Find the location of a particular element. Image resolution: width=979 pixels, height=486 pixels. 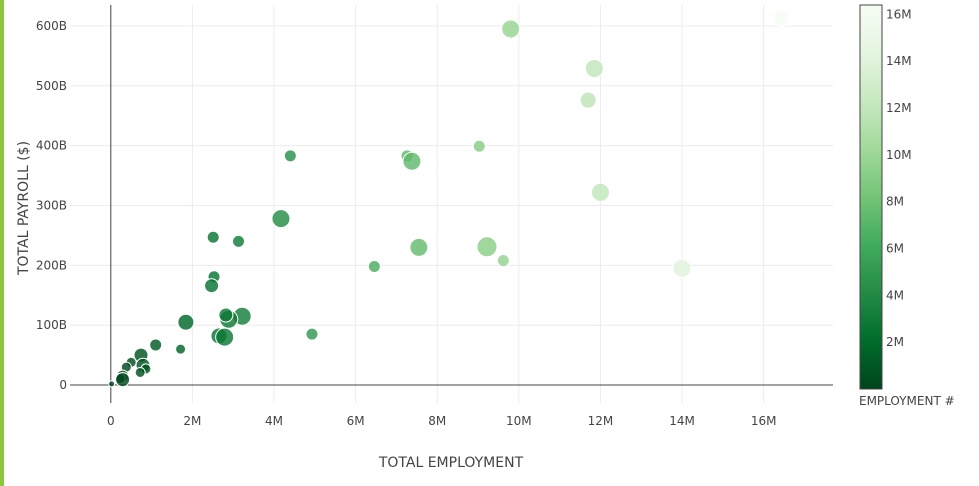

colorbar-scale is located at coordinates (871, 197).